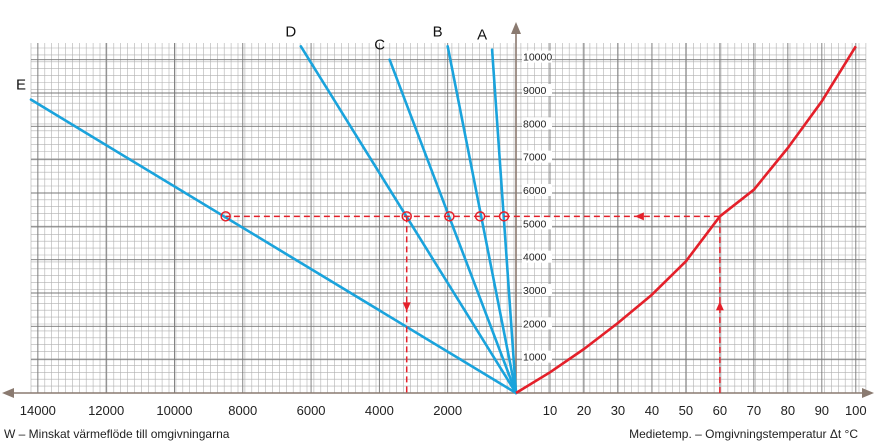 This screenshot has width=874, height=443. What do you see at coordinates (618, 410) in the screenshot?
I see `x-tick-label-right: 30` at bounding box center [618, 410].